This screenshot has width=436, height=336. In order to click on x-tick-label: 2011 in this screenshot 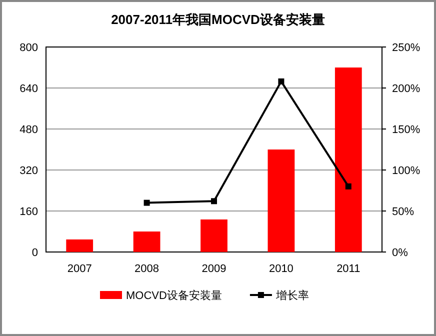, I will do `click(348, 269)`.